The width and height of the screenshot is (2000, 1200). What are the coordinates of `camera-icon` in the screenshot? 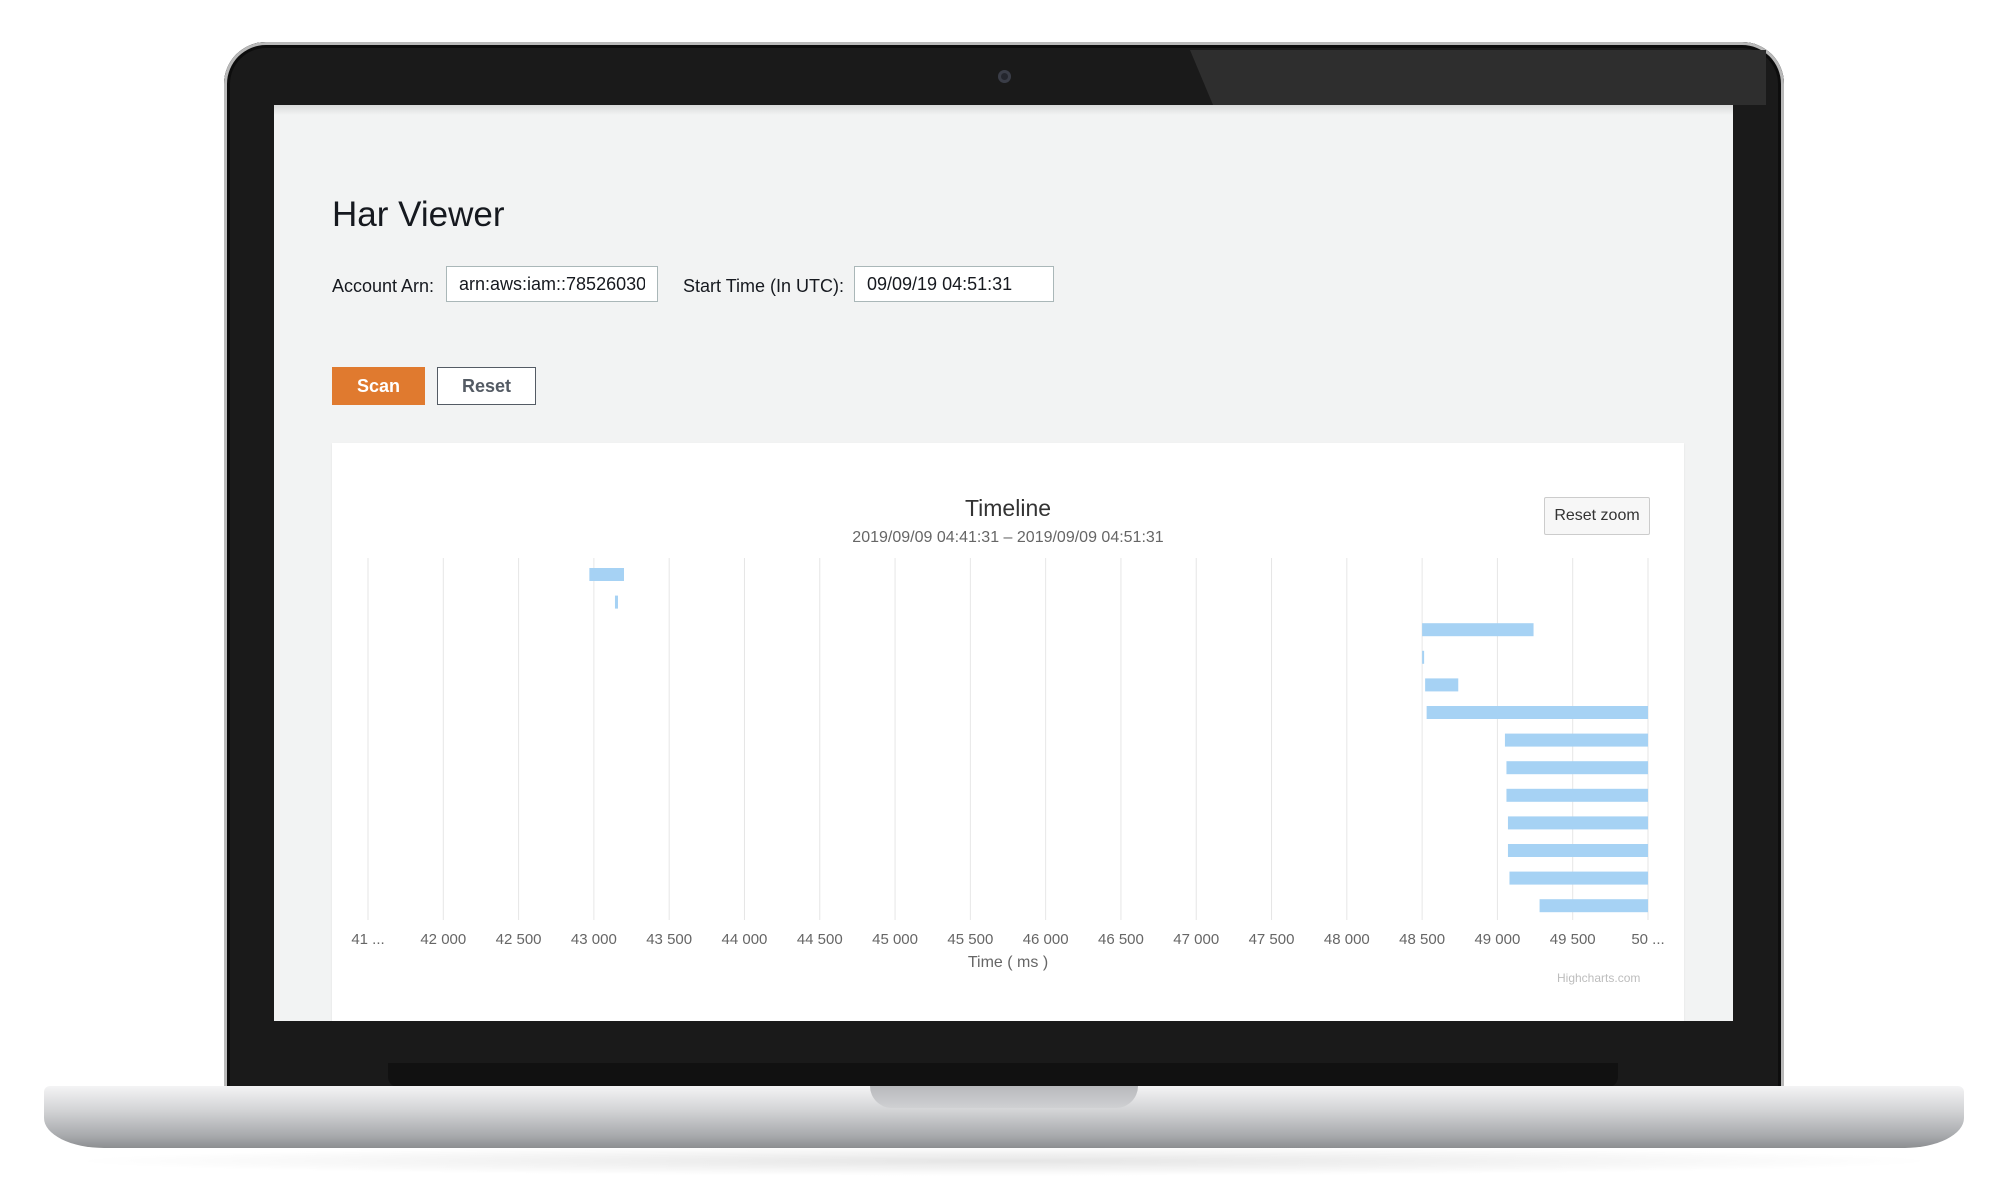 It's located at (1004, 76).